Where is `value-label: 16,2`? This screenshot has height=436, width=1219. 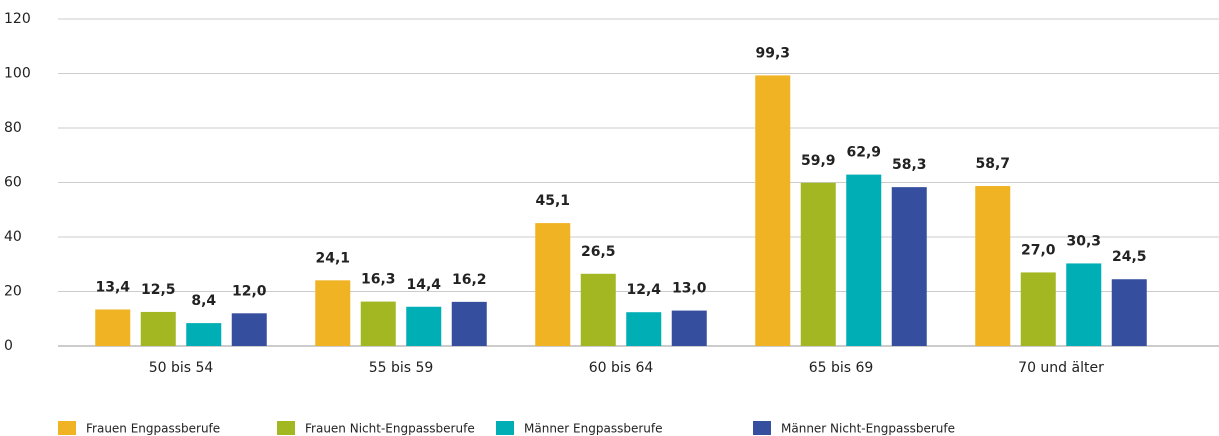 value-label: 16,2 is located at coordinates (469, 280).